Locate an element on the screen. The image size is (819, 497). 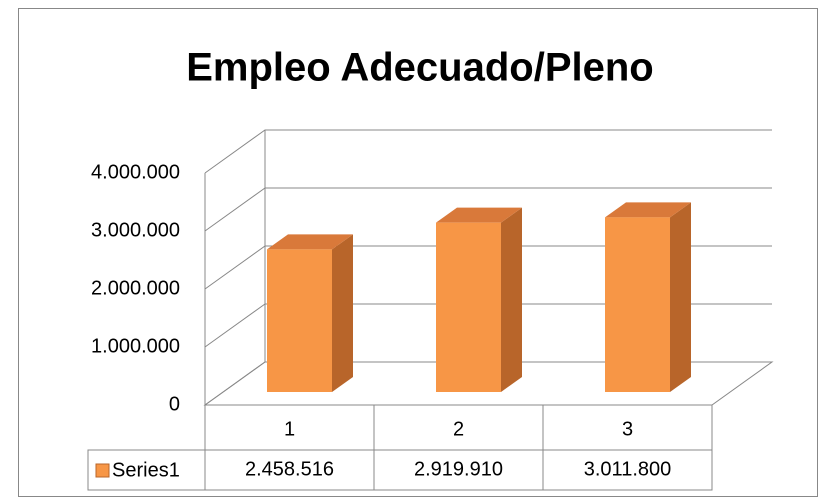
value-label: 2.458.516 is located at coordinates (289, 469).